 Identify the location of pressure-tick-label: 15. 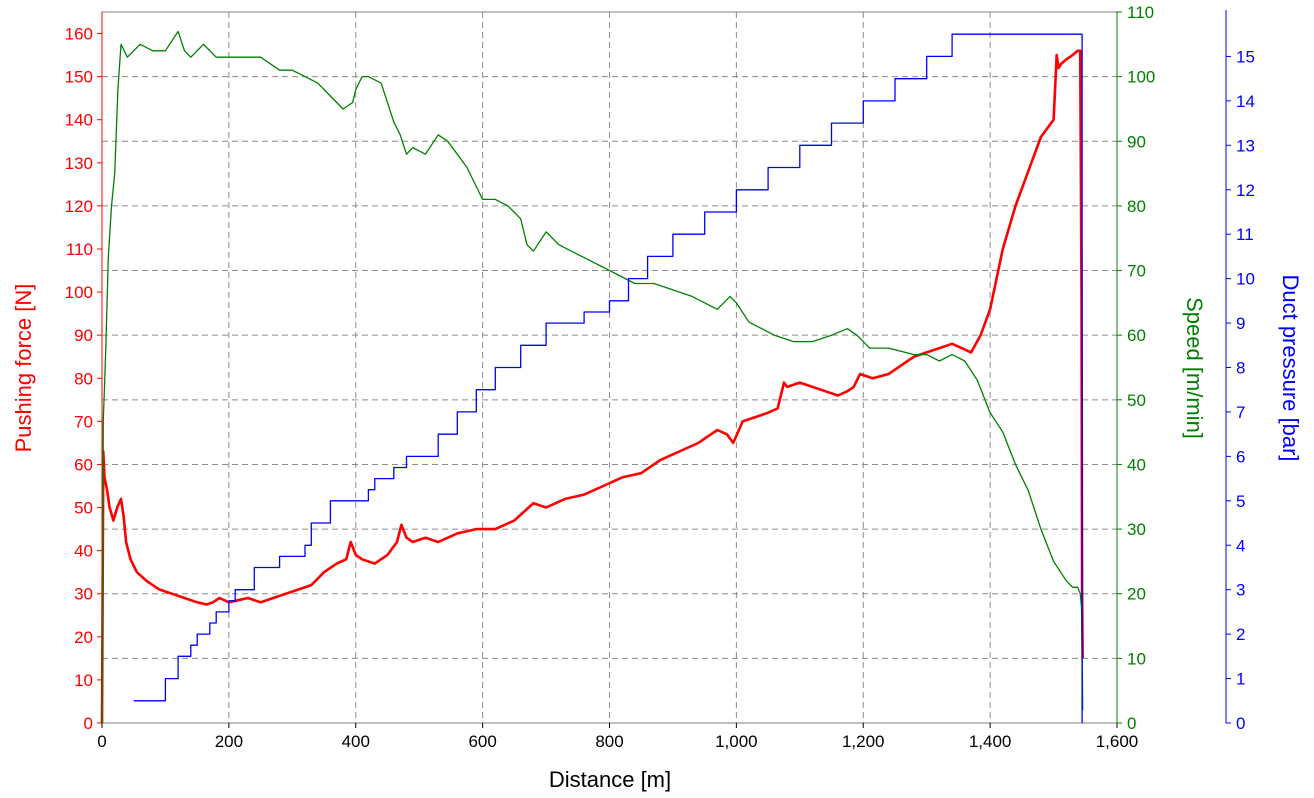
(1245, 56).